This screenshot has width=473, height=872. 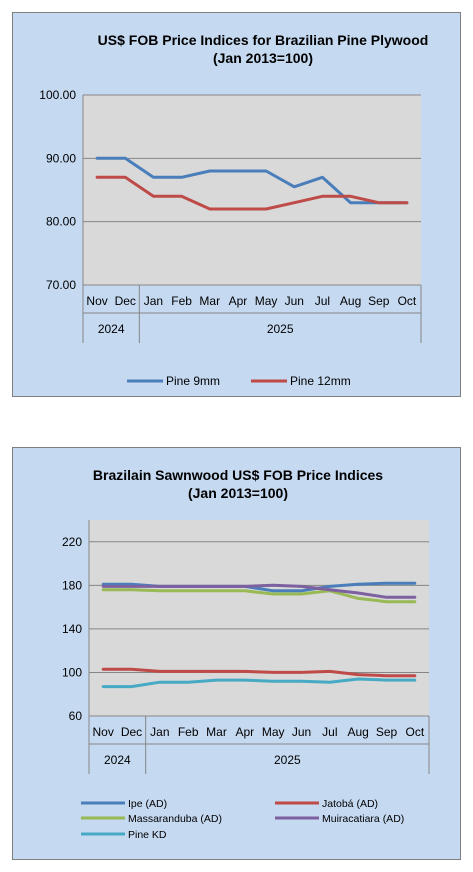 I want to click on legend-label: Jatobá (AD), so click(x=350, y=804).